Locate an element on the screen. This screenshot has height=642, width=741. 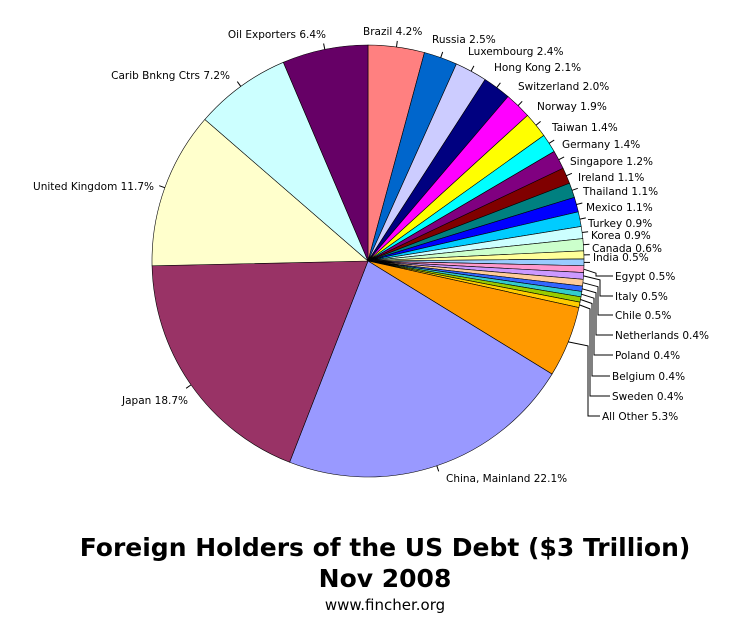
slice-label-chile: Chile 0.5% is located at coordinates (643, 316).